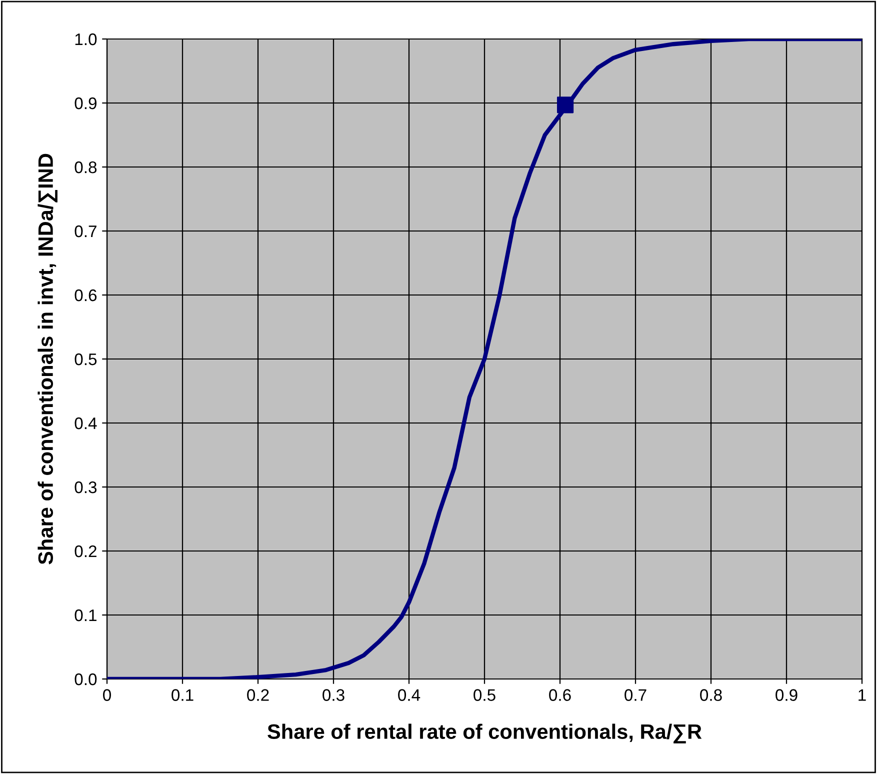 The width and height of the screenshot is (877, 774). Describe the element at coordinates (85, 231) in the screenshot. I see `y-tick-label: 0.7` at that location.